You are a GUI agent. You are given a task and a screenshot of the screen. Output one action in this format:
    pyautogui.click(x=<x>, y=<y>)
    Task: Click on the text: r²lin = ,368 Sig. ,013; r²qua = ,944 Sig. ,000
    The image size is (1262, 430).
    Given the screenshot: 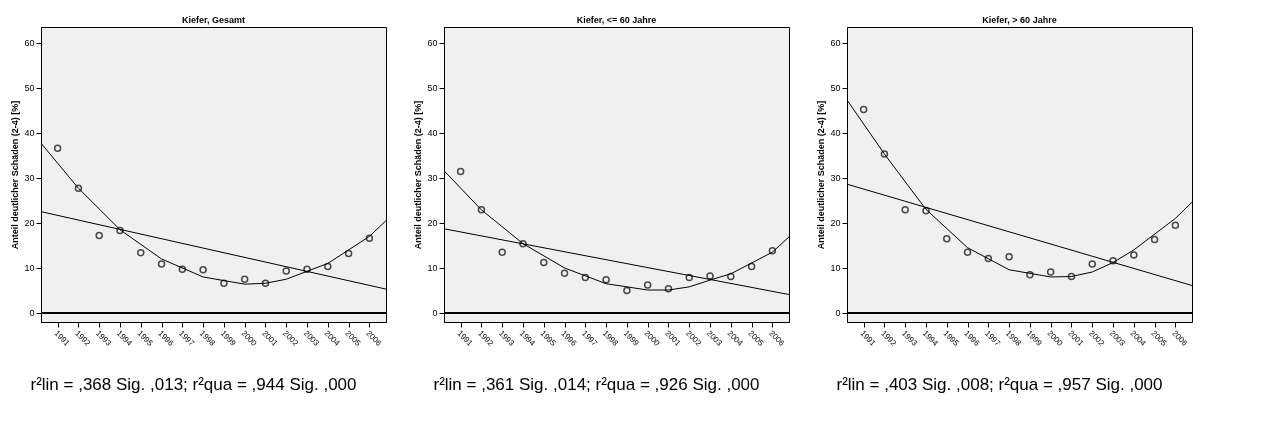 What is the action you would take?
    pyautogui.click(x=193, y=384)
    